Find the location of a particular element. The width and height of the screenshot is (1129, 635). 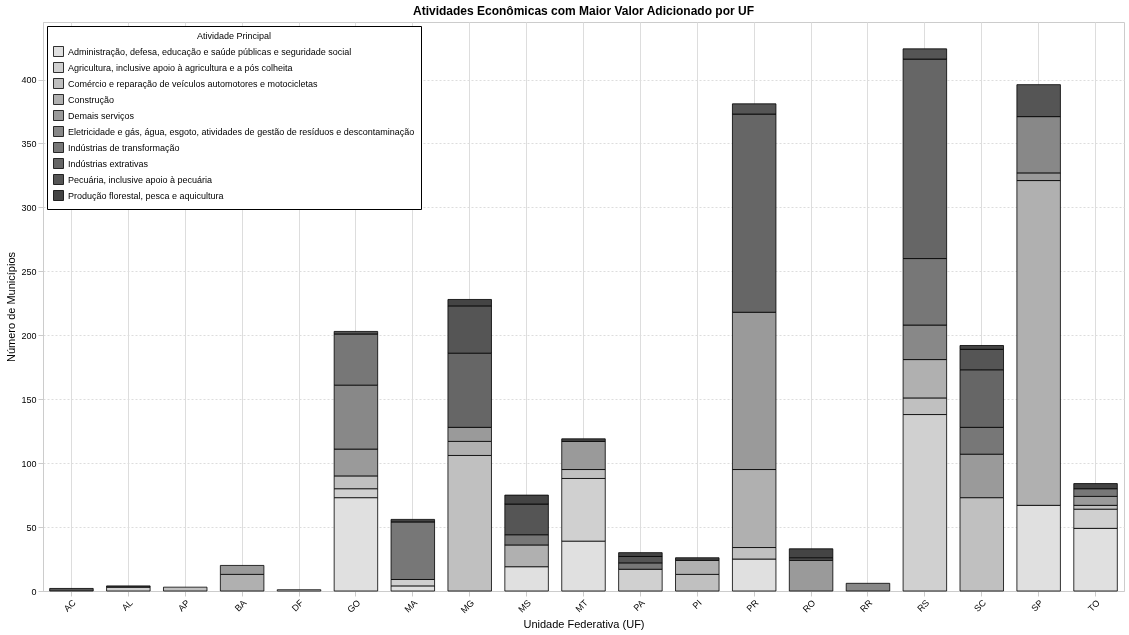

x-tick-label: TO is located at coordinates (1094, 605).